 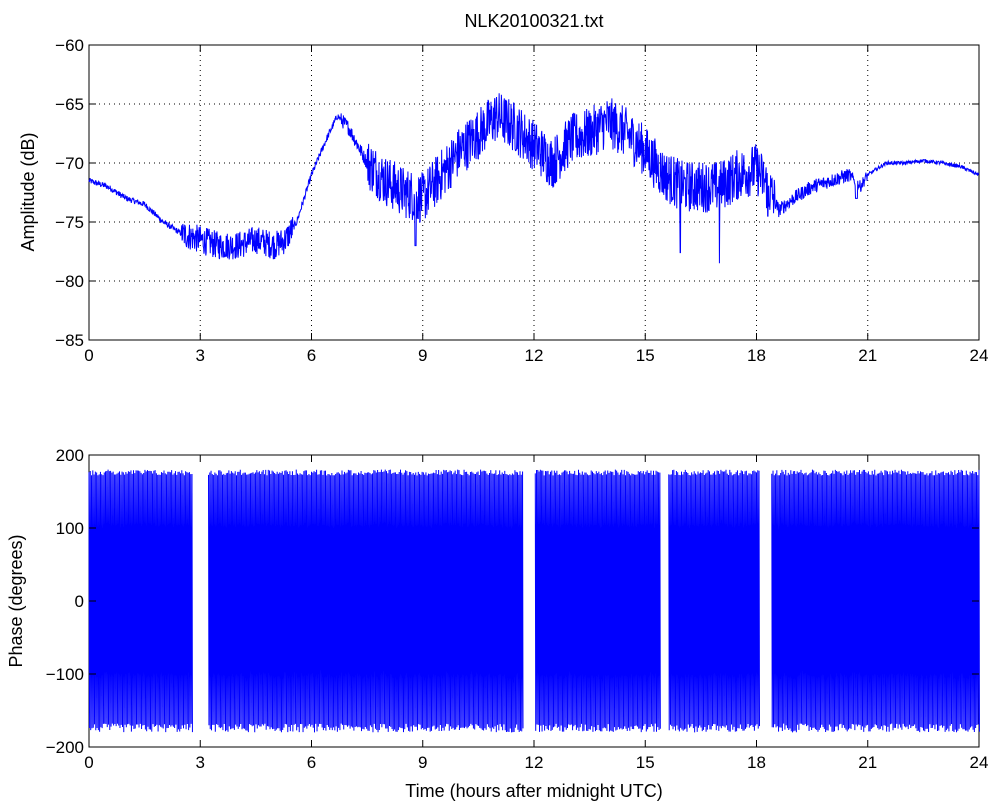 I want to click on phase-x-tick-label: 9, so click(x=422, y=762).